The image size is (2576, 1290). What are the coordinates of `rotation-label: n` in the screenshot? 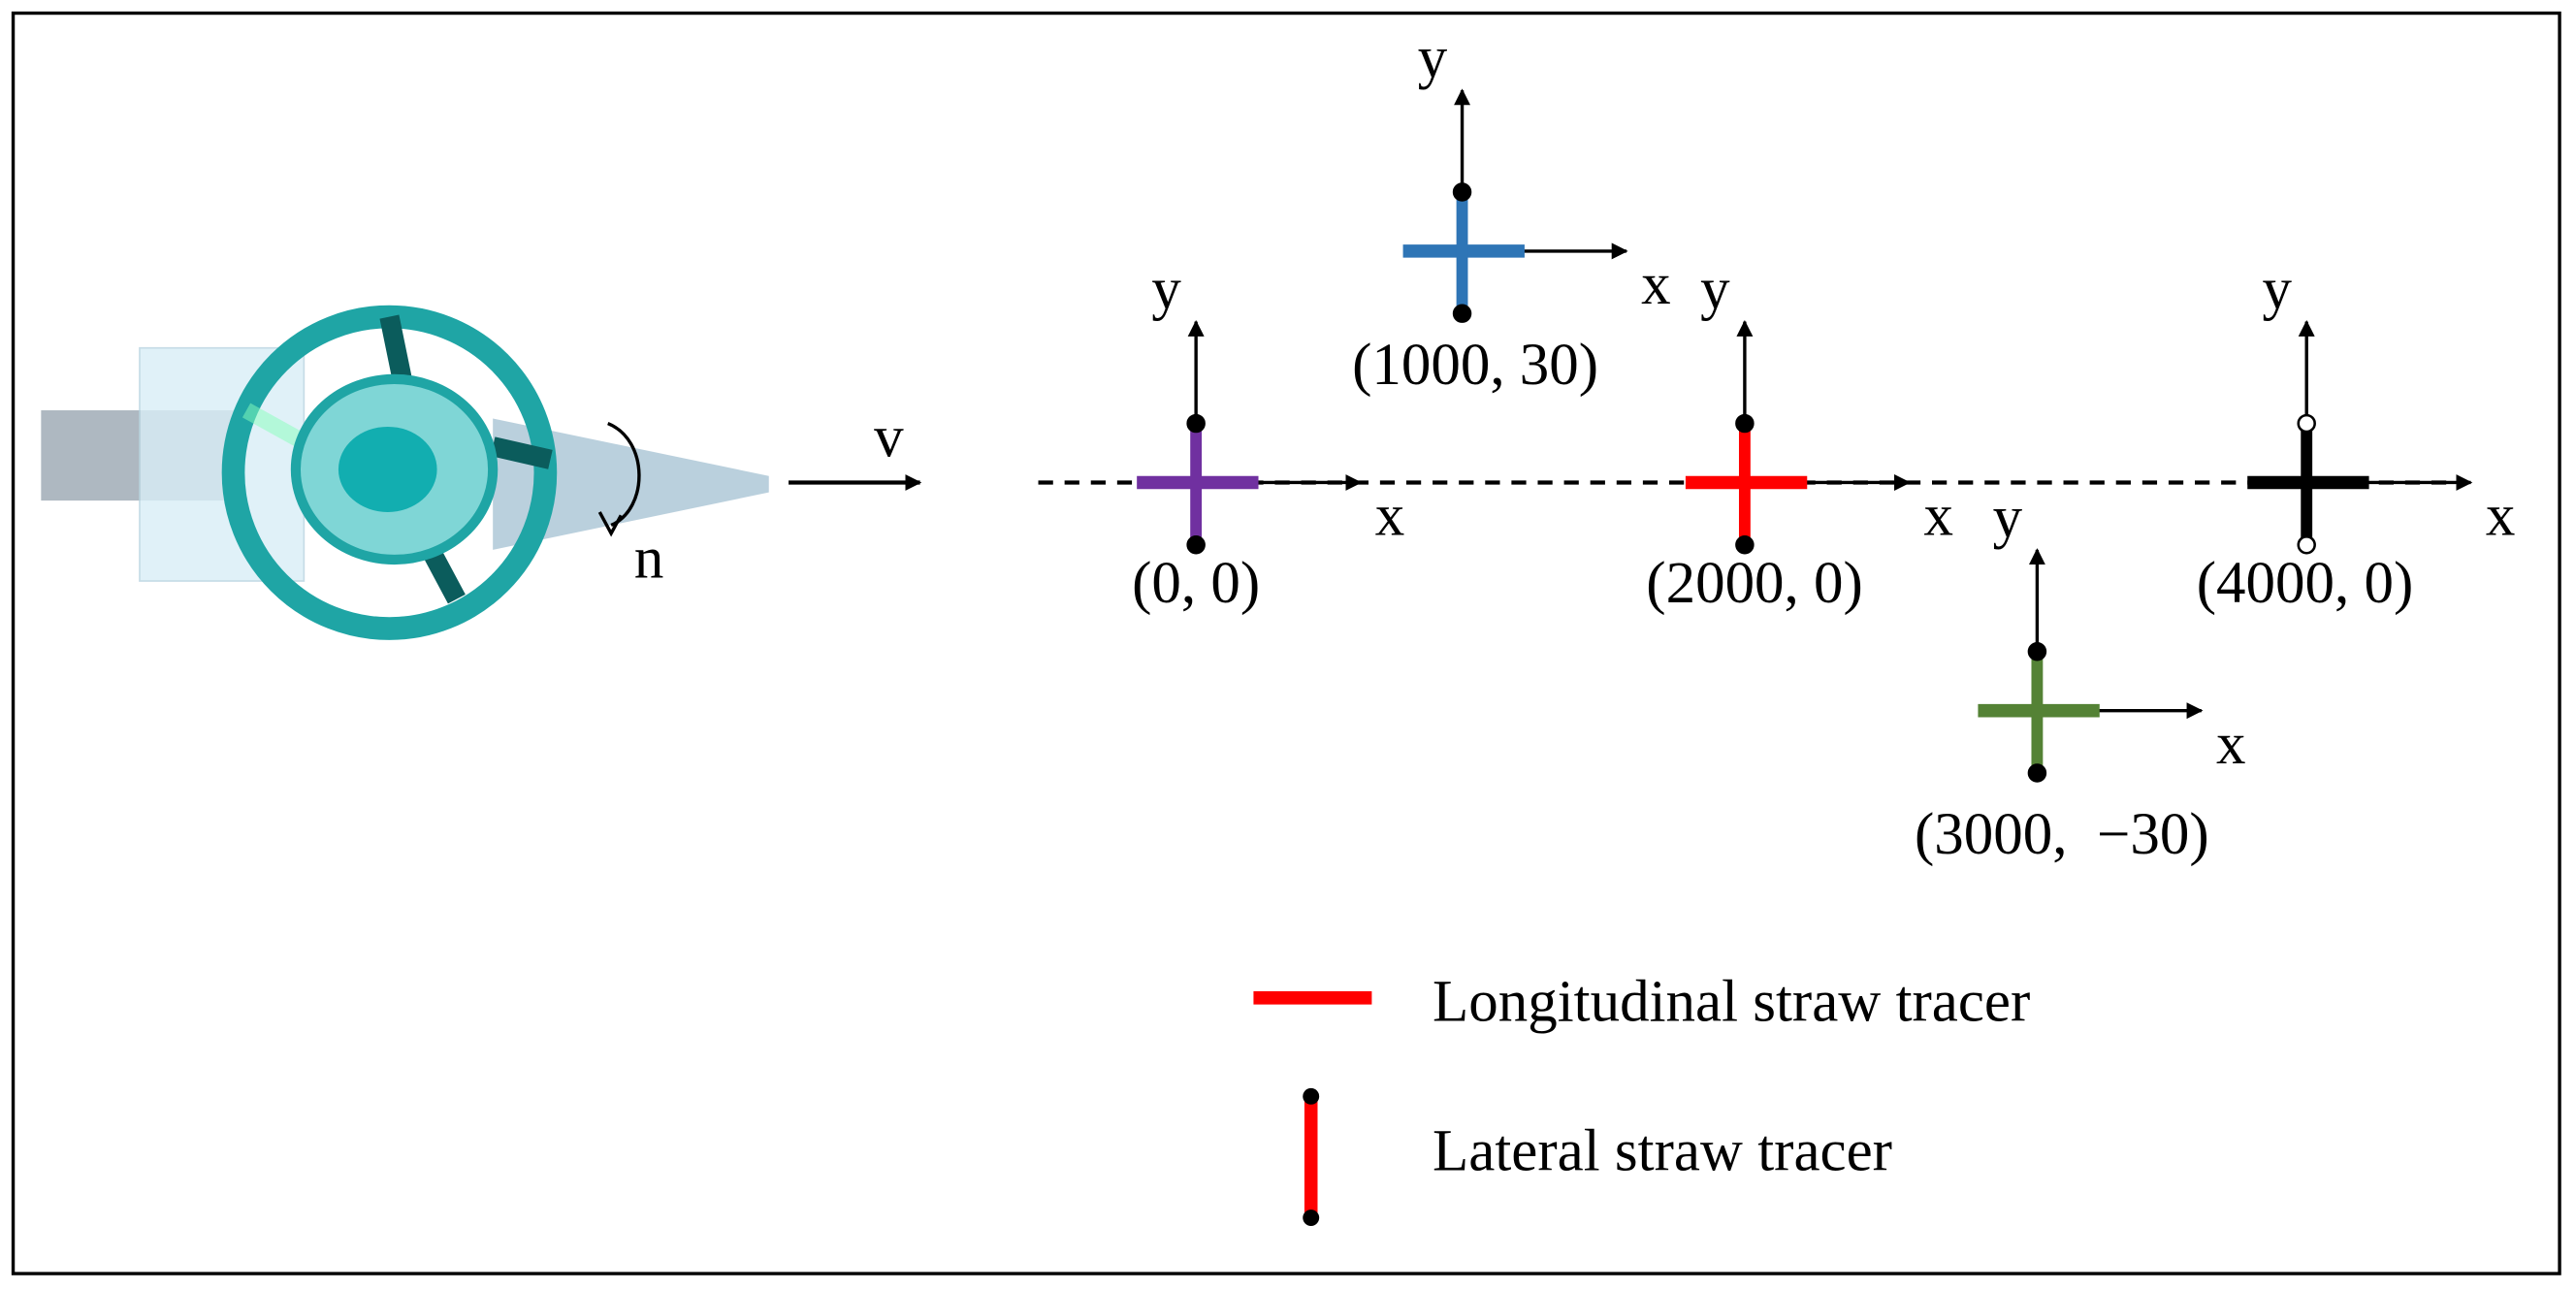 It's located at (648, 559).